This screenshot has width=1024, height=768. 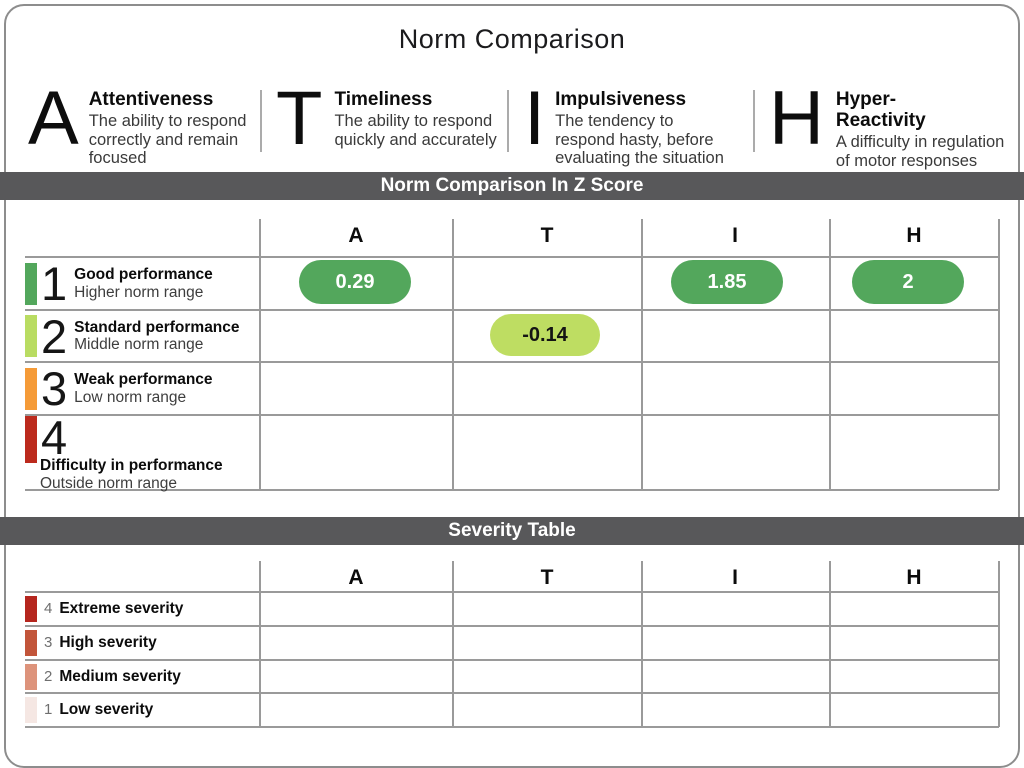 What do you see at coordinates (735, 235) in the screenshot?
I see `z-column-header-i: I` at bounding box center [735, 235].